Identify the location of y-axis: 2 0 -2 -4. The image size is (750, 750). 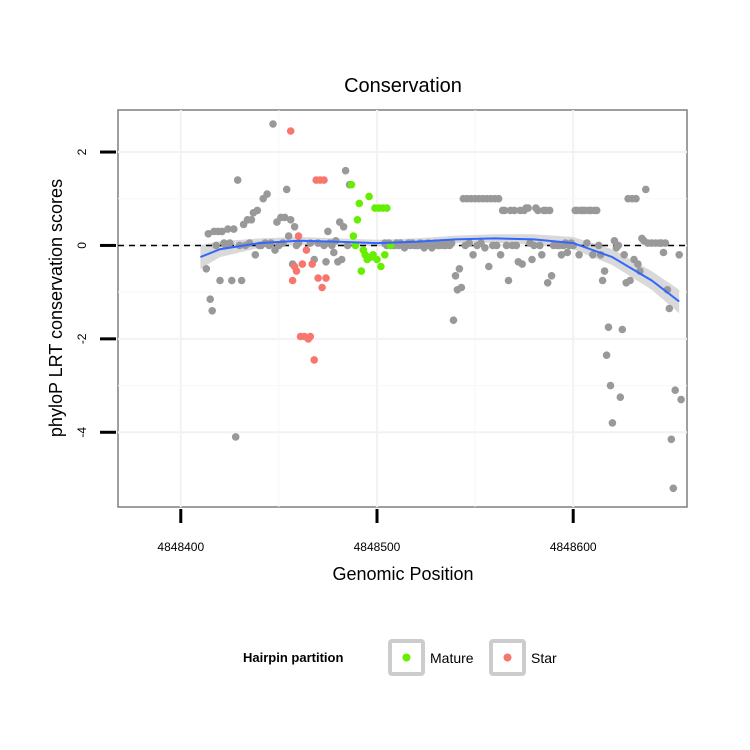
(95, 293).